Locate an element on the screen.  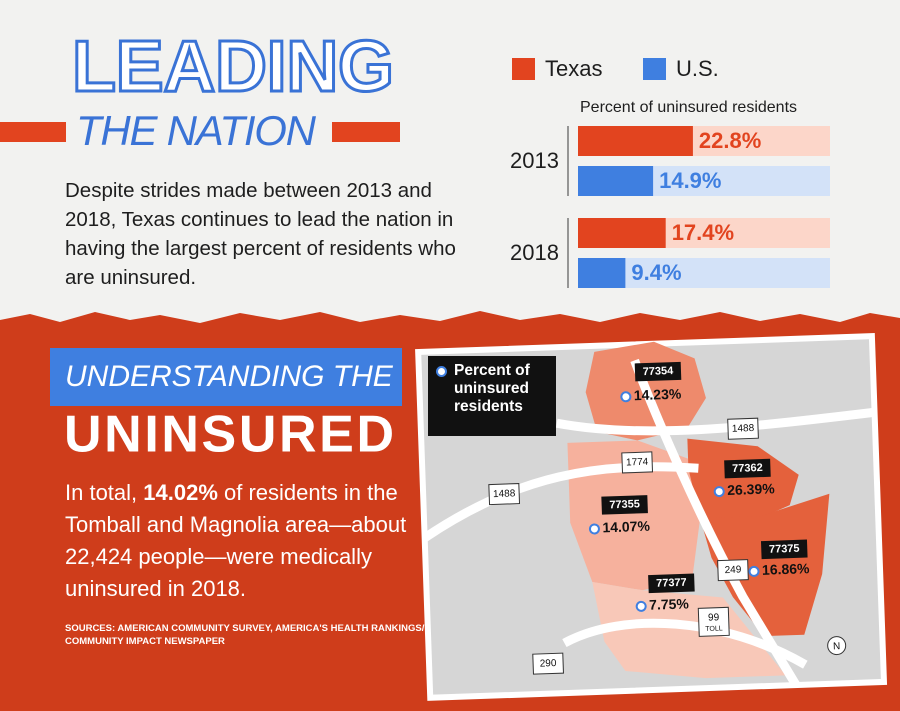
zip-value: 26.39% is located at coordinates (751, 489).